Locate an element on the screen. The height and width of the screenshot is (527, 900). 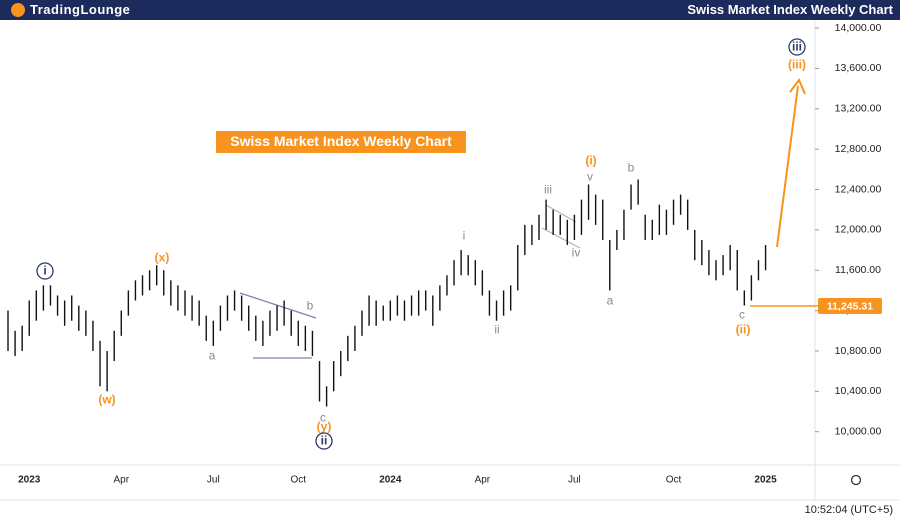
logo-icon is located at coordinates (18, 10).